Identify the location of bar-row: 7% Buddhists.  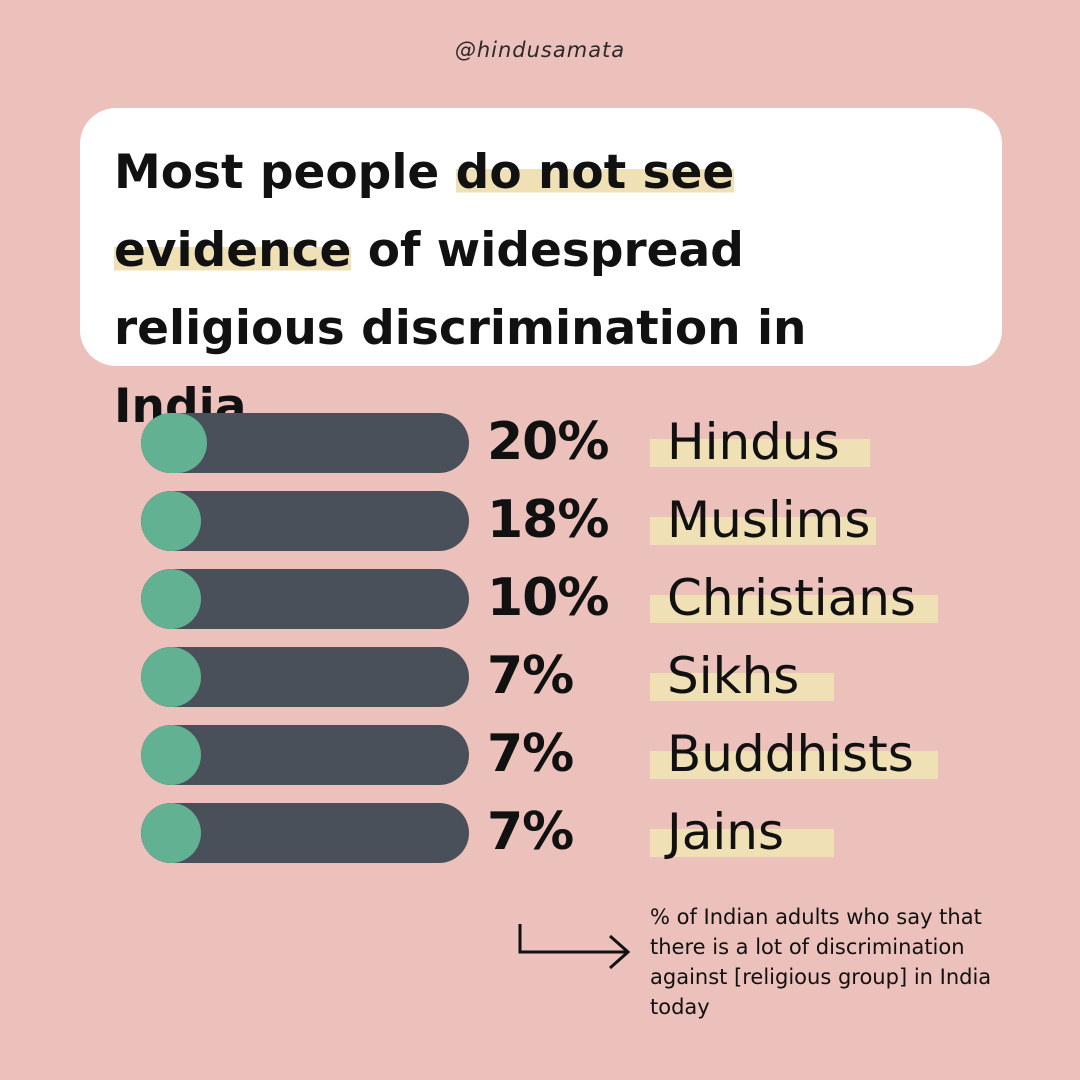
(540, 754).